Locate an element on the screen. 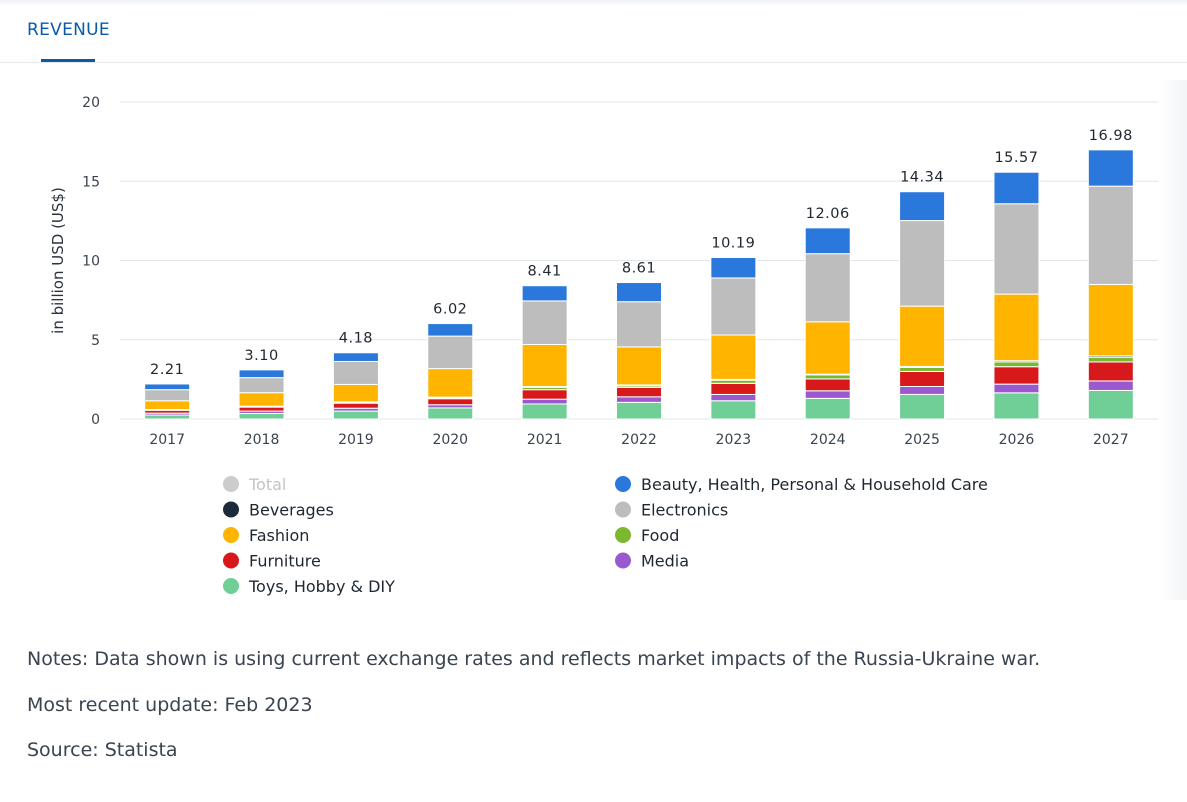  x-tick-label: 2023 is located at coordinates (734, 440).